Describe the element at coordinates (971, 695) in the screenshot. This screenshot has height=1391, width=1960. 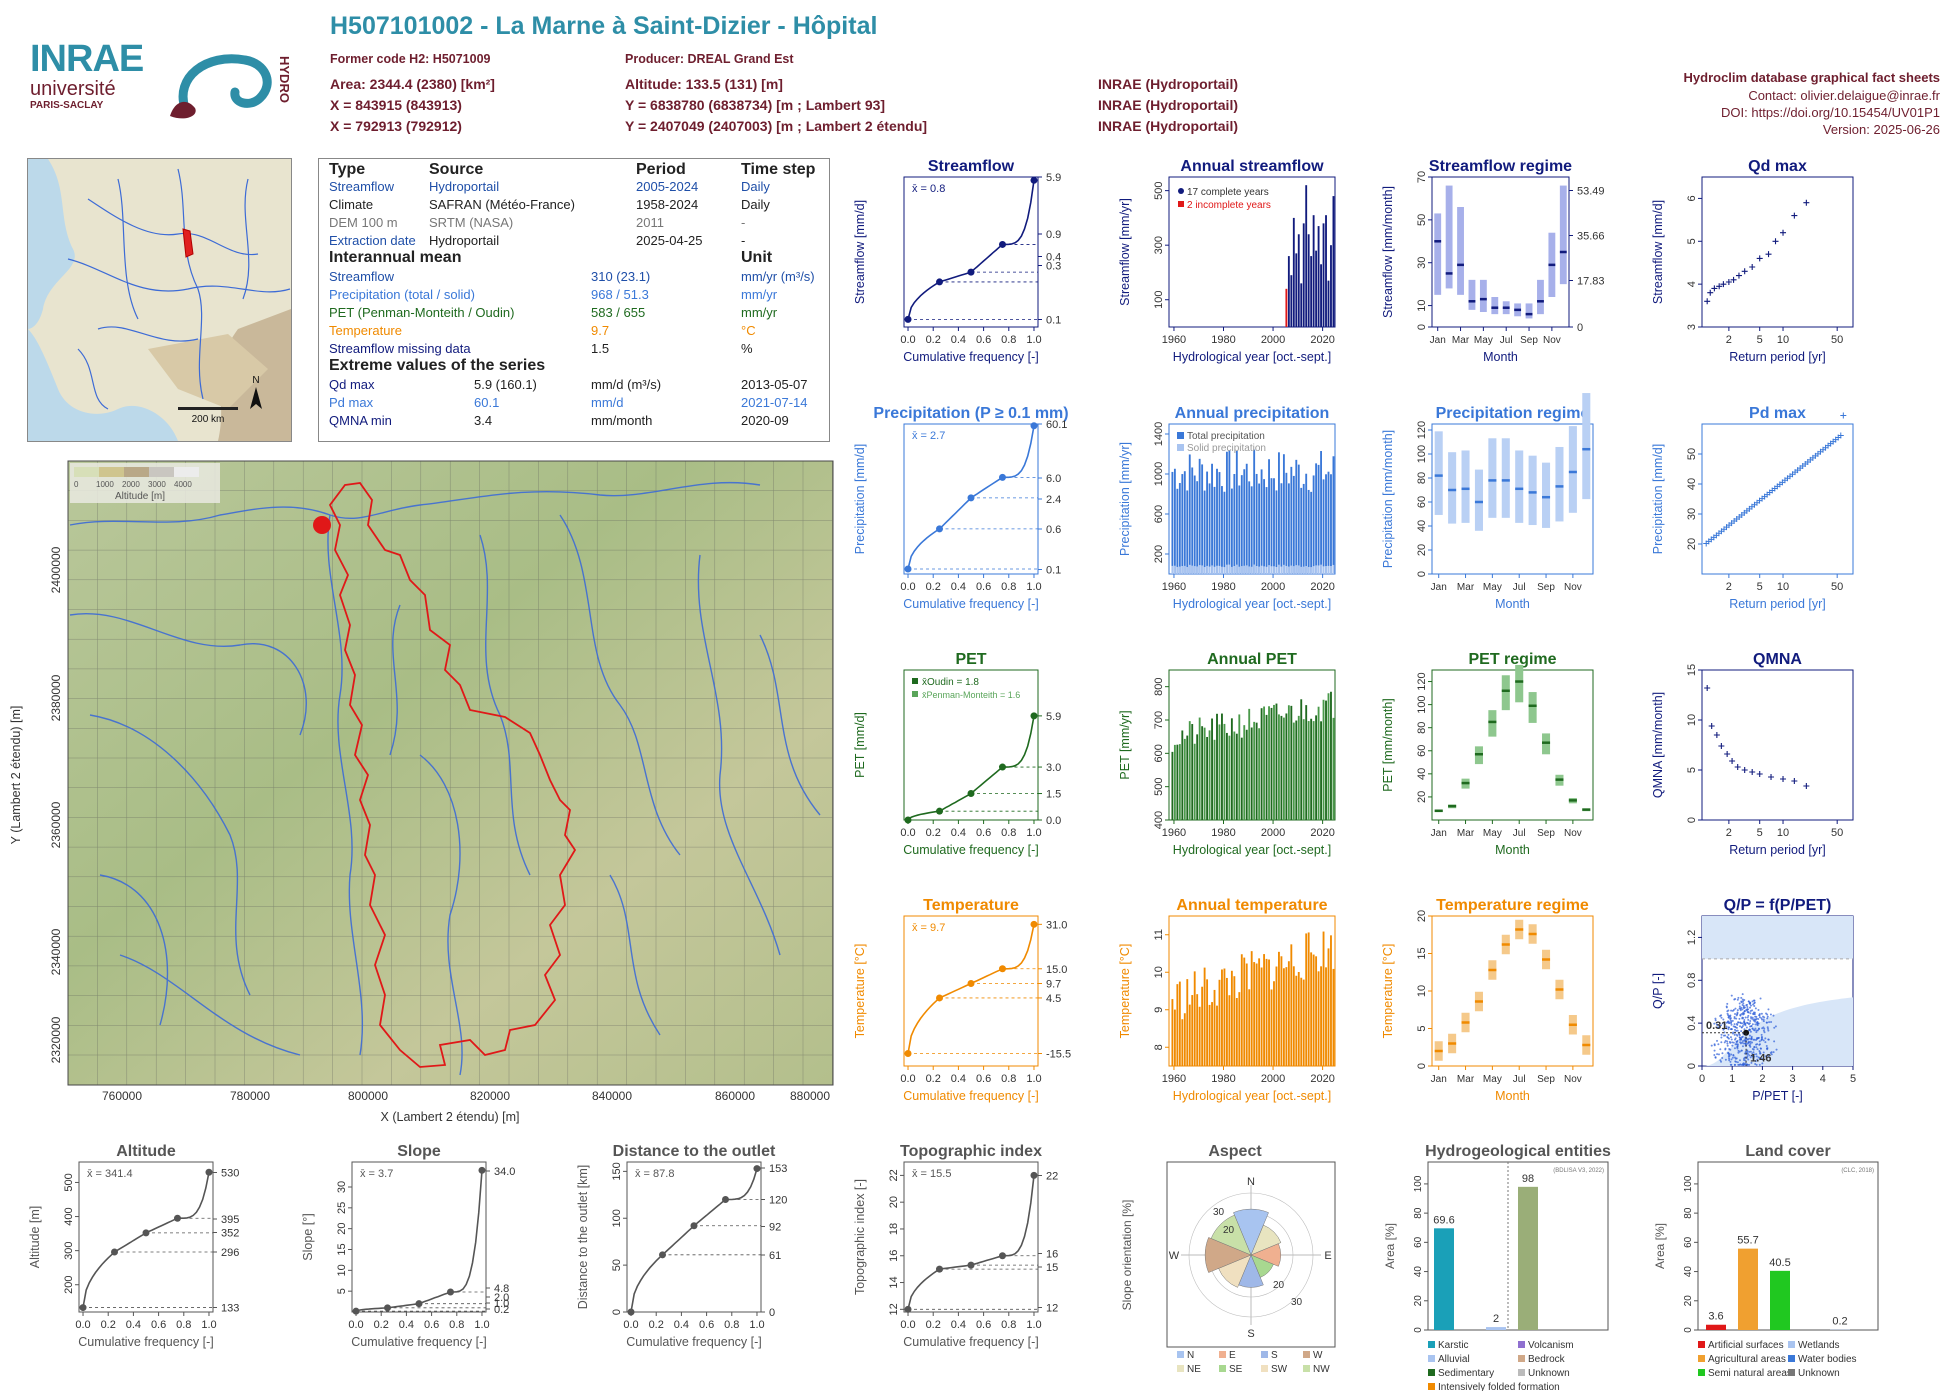
I see `legend-penman: x̄Penman-Monteith = 1.6` at that location.